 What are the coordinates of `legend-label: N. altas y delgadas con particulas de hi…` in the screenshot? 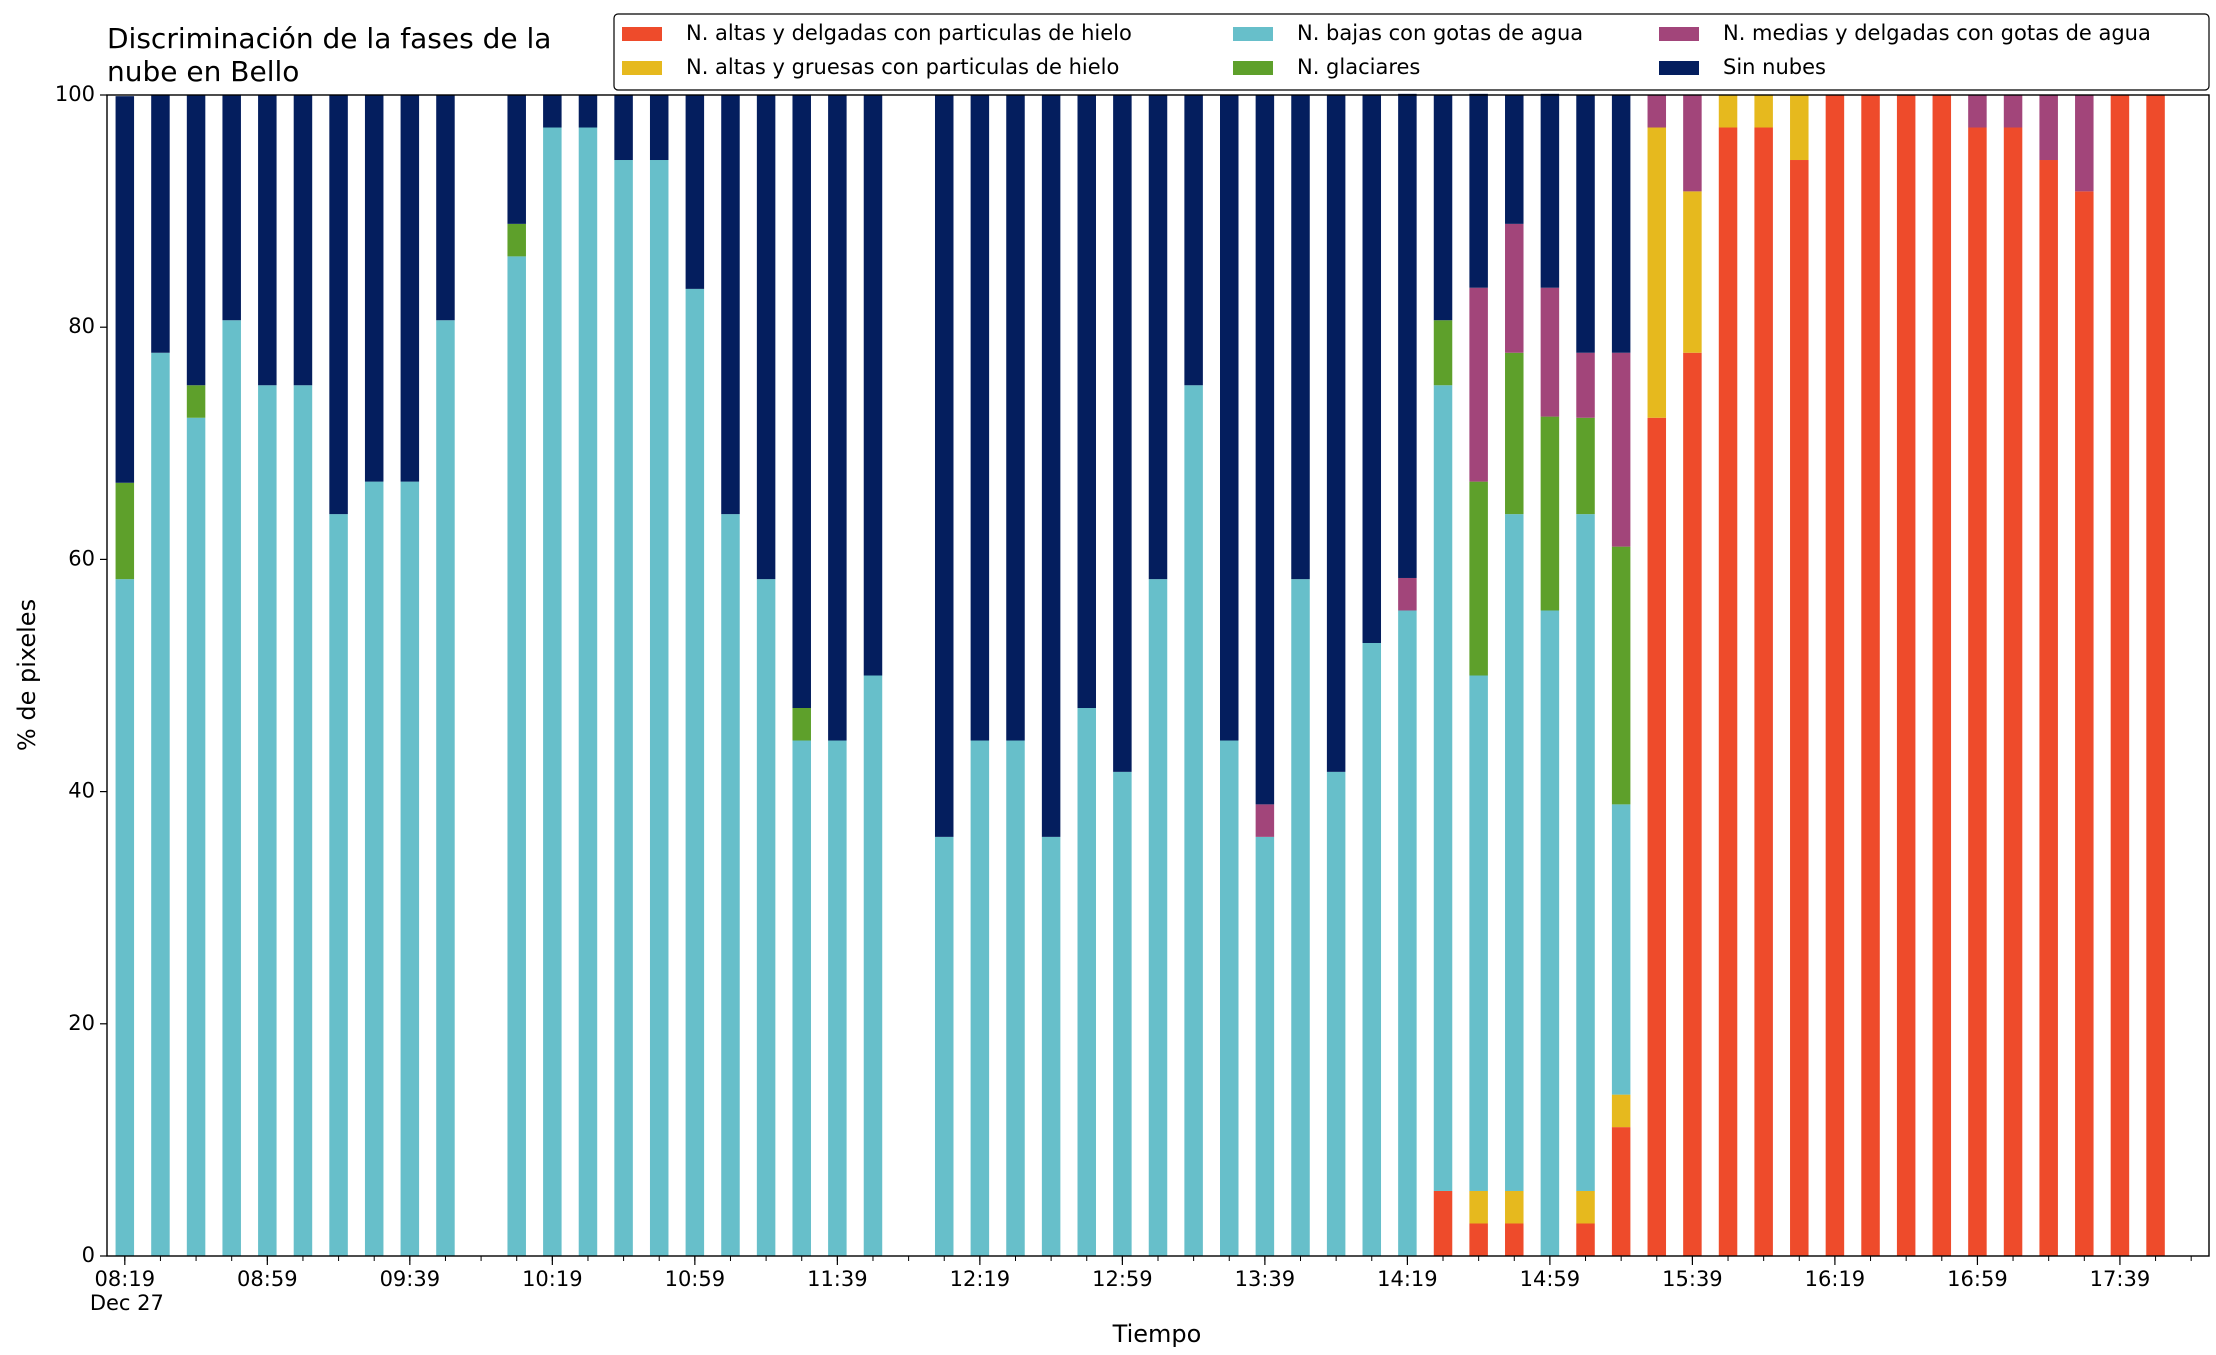 It's located at (909, 33).